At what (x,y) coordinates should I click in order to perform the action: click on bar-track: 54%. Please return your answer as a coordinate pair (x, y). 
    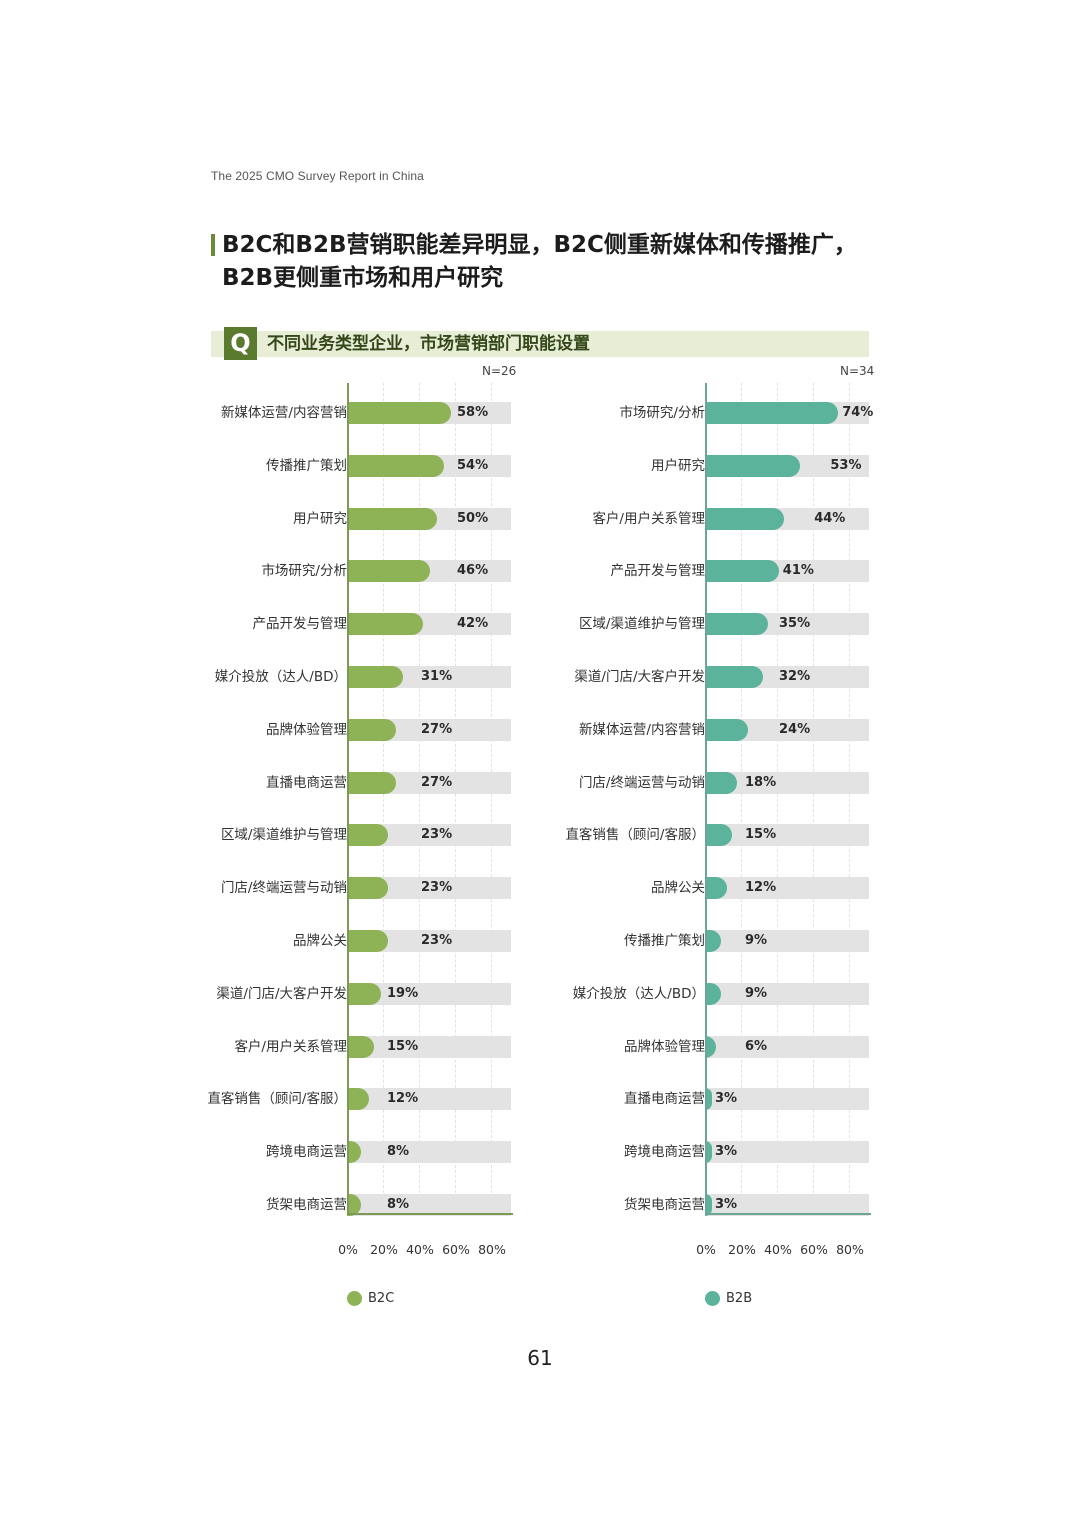
    Looking at the image, I should click on (429, 465).